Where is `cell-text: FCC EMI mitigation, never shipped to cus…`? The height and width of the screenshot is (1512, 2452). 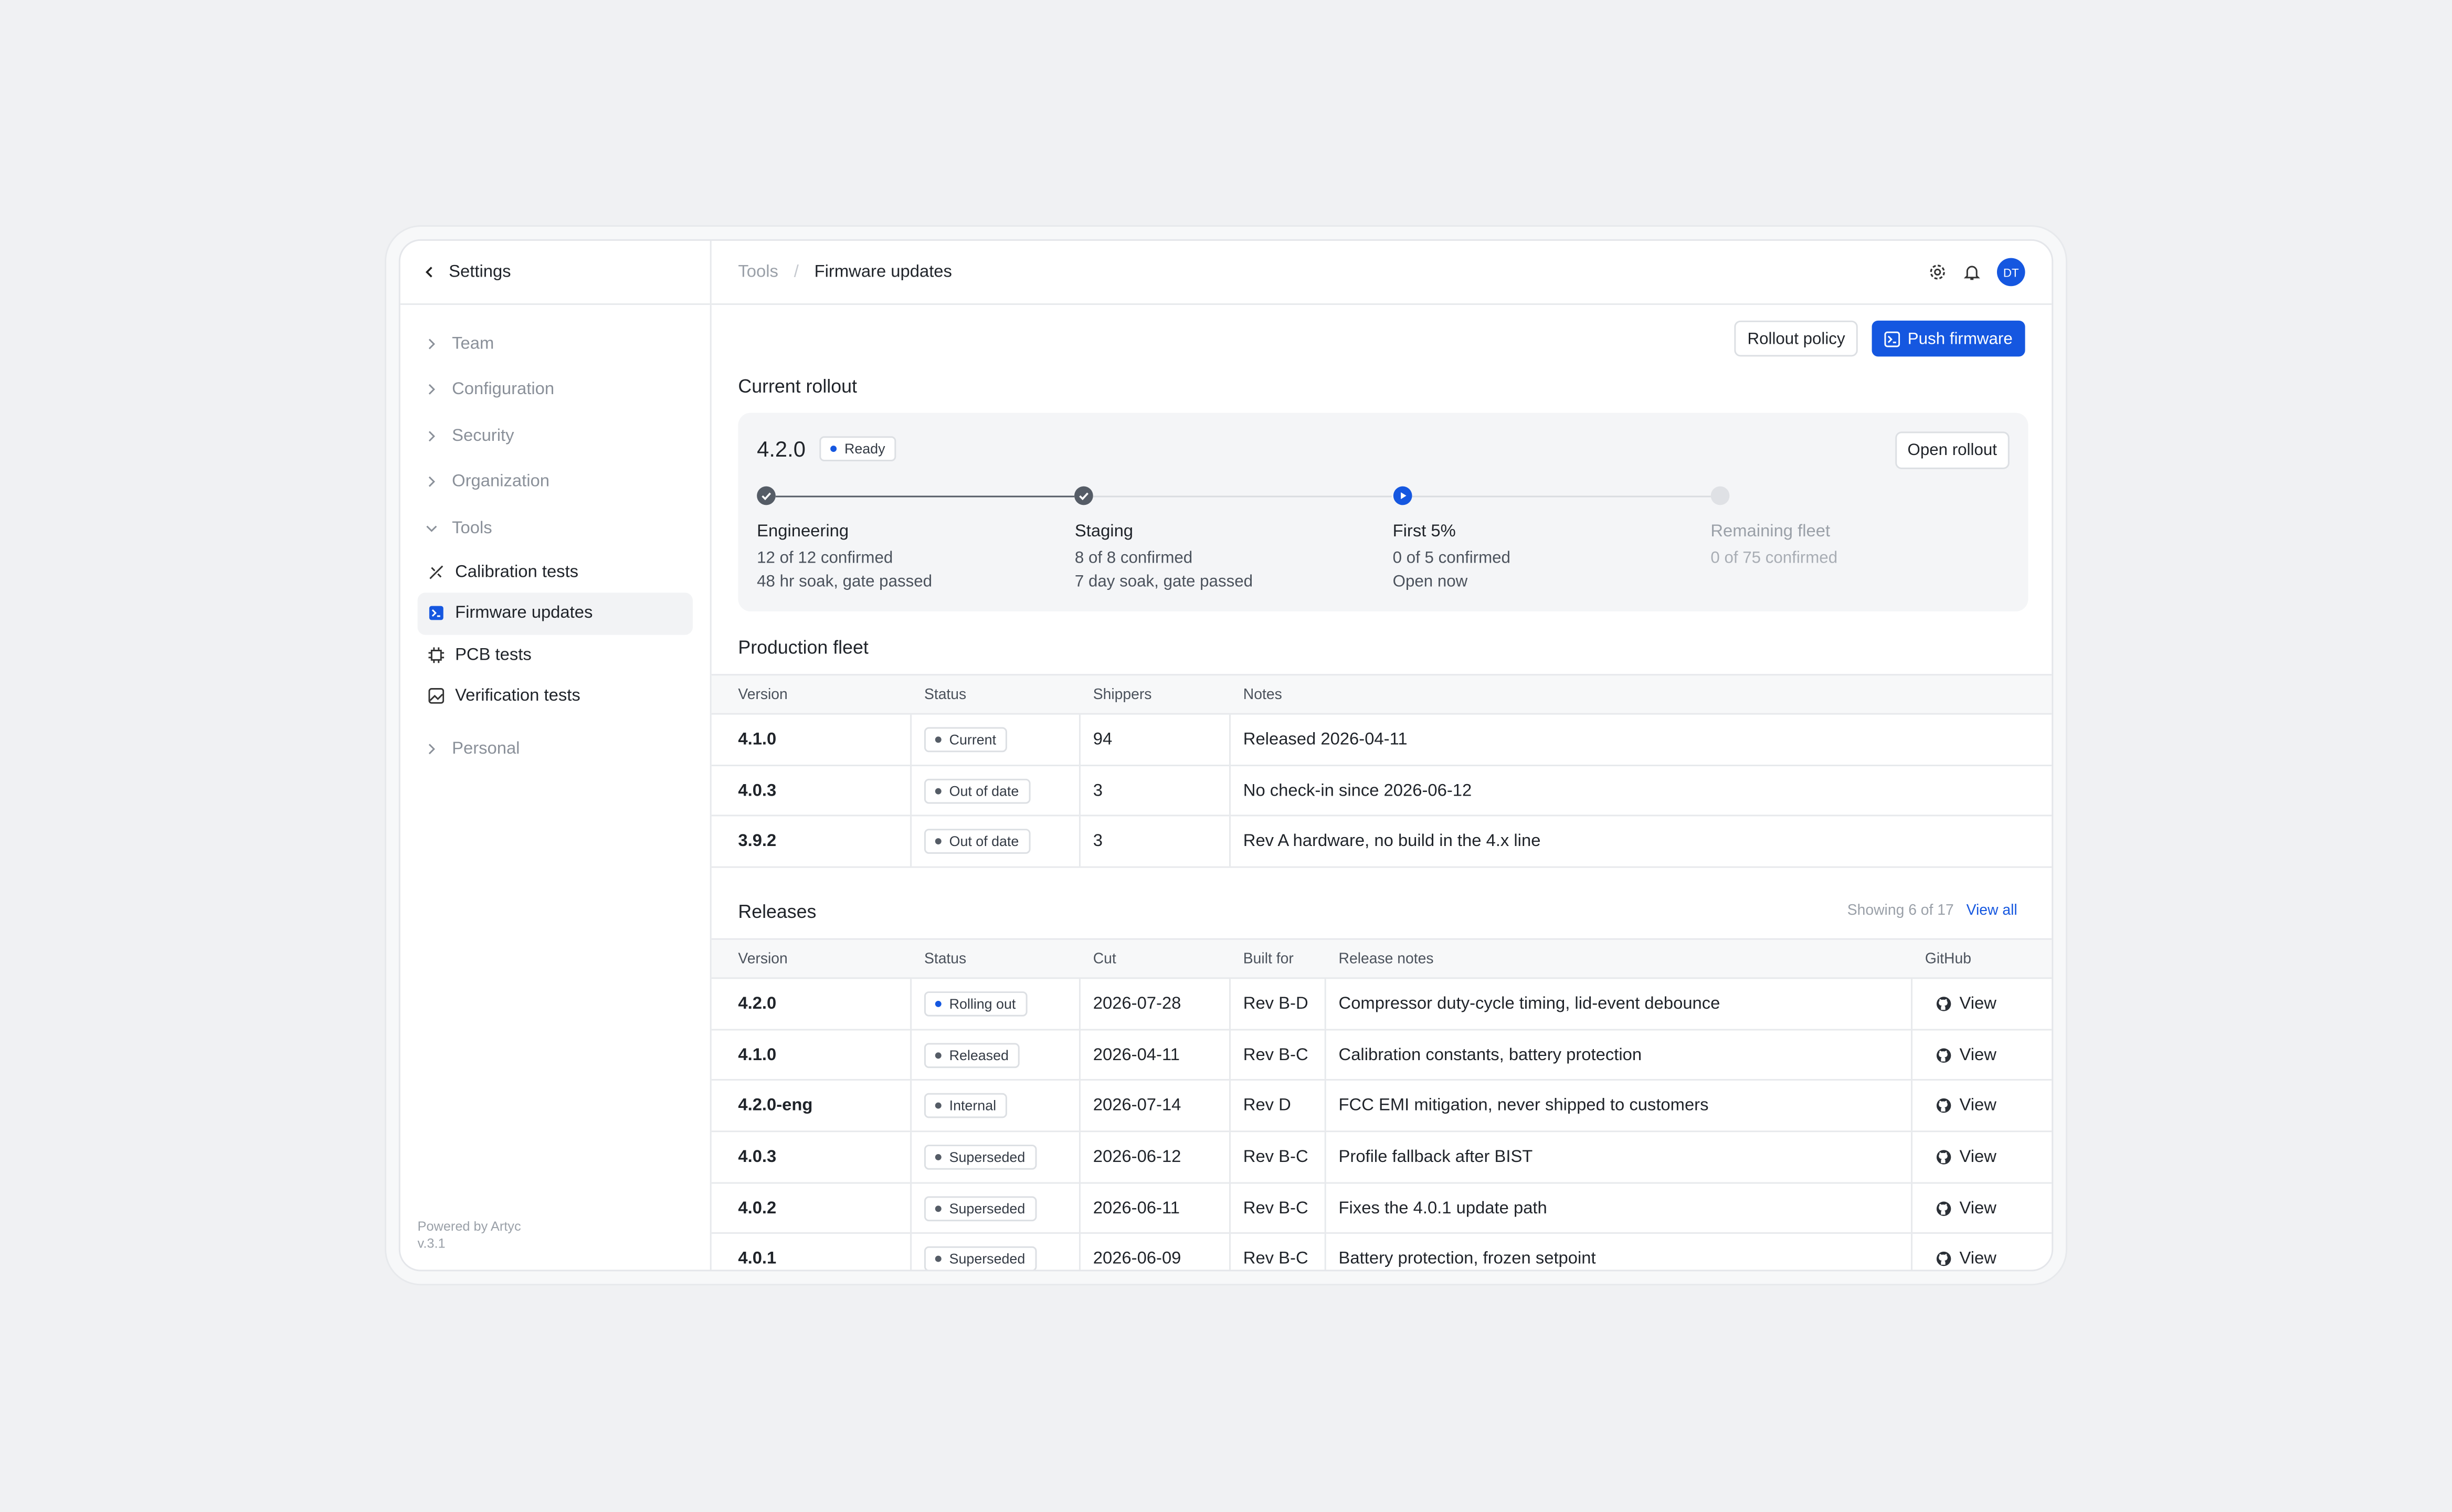
cell-text: FCC EMI mitigation, never shipped to cus… is located at coordinates (1523, 1106).